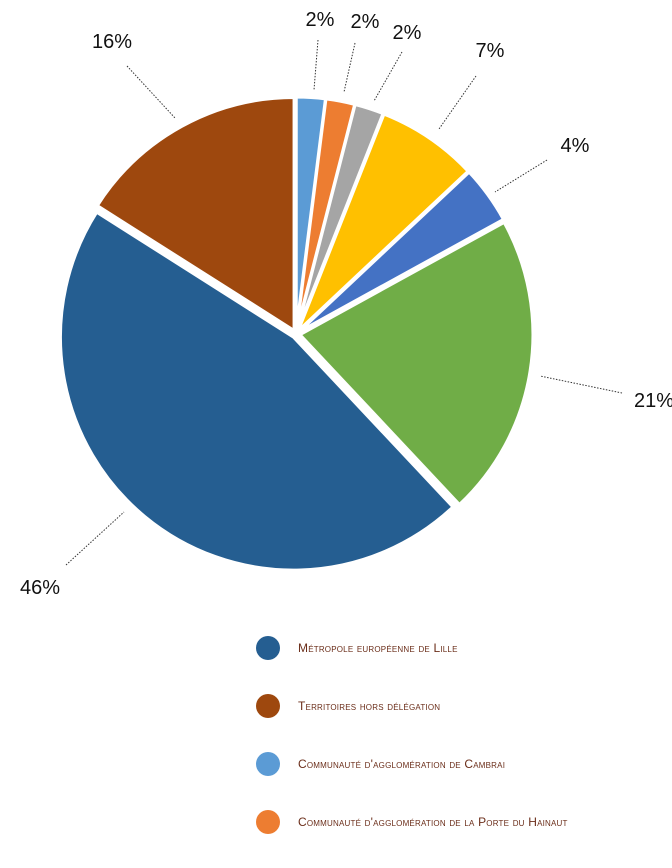 The image size is (672, 868). Describe the element at coordinates (490, 51) in the screenshot. I see `data-label: 7%` at that location.